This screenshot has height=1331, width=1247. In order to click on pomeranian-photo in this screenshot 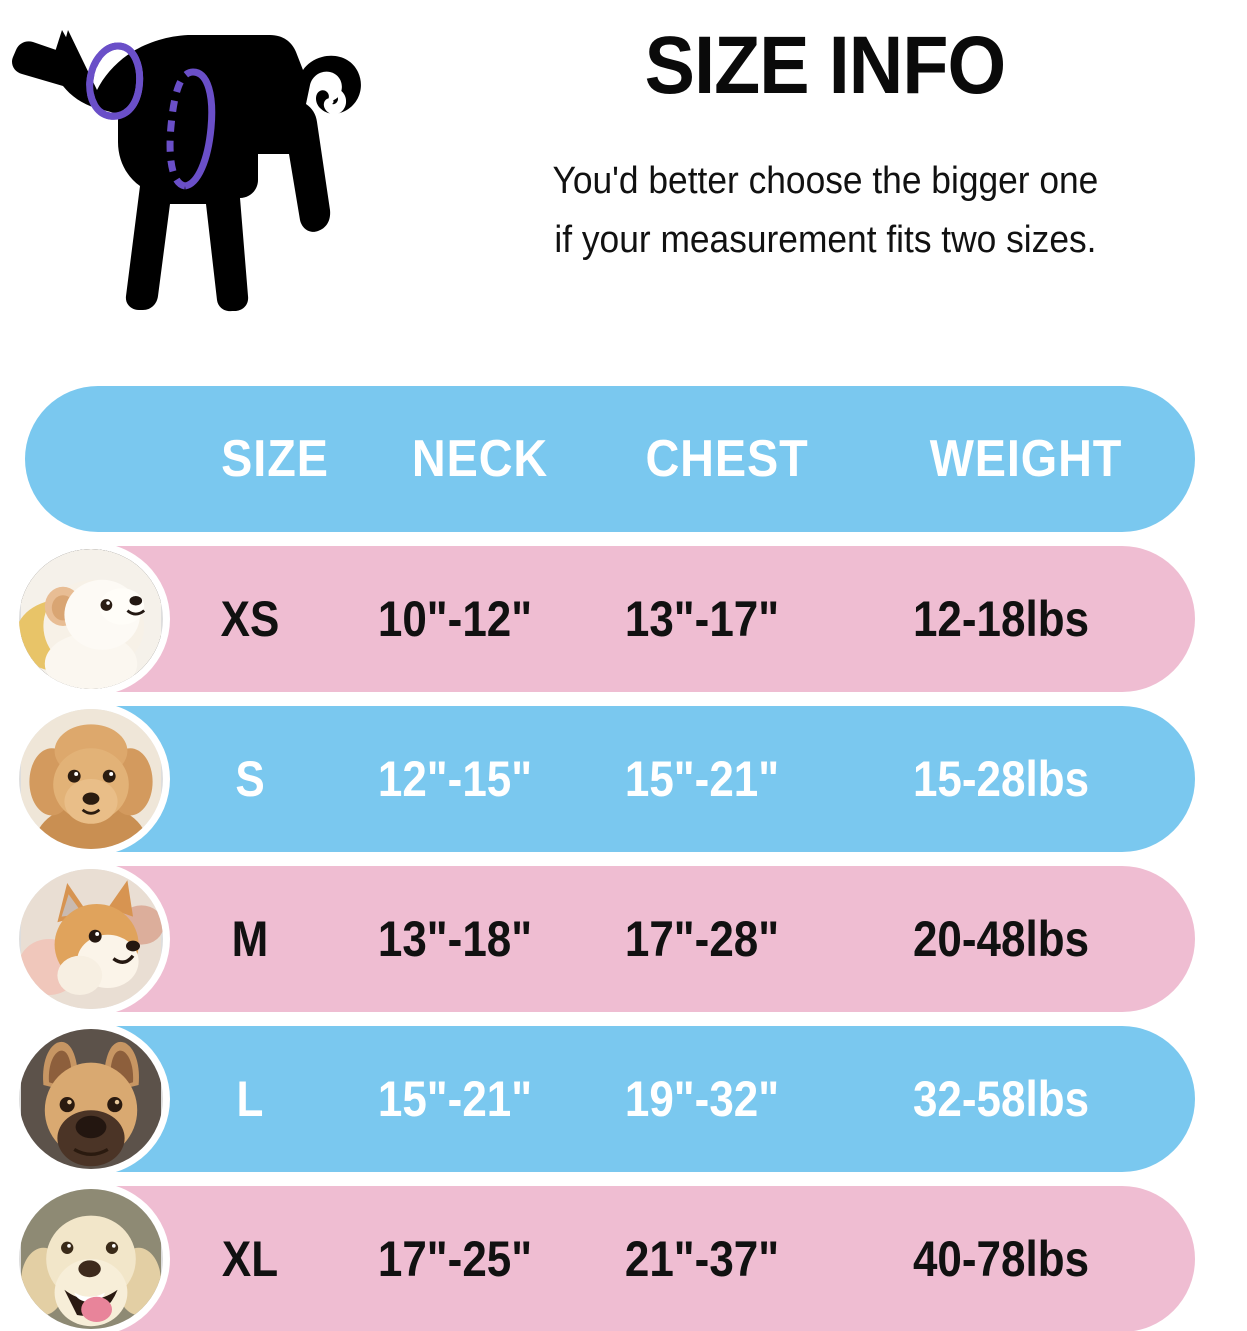, I will do `click(90, 619)`.